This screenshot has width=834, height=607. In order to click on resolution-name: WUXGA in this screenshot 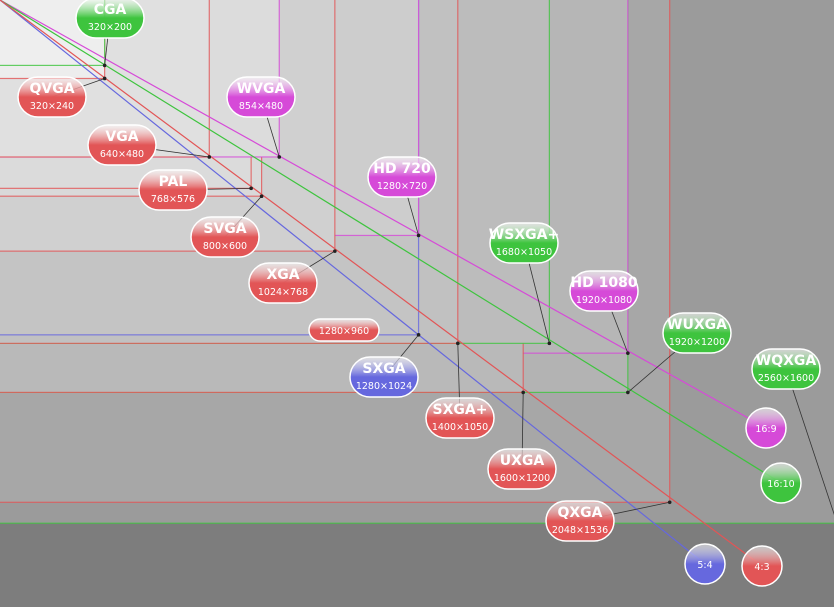, I will do `click(697, 325)`.